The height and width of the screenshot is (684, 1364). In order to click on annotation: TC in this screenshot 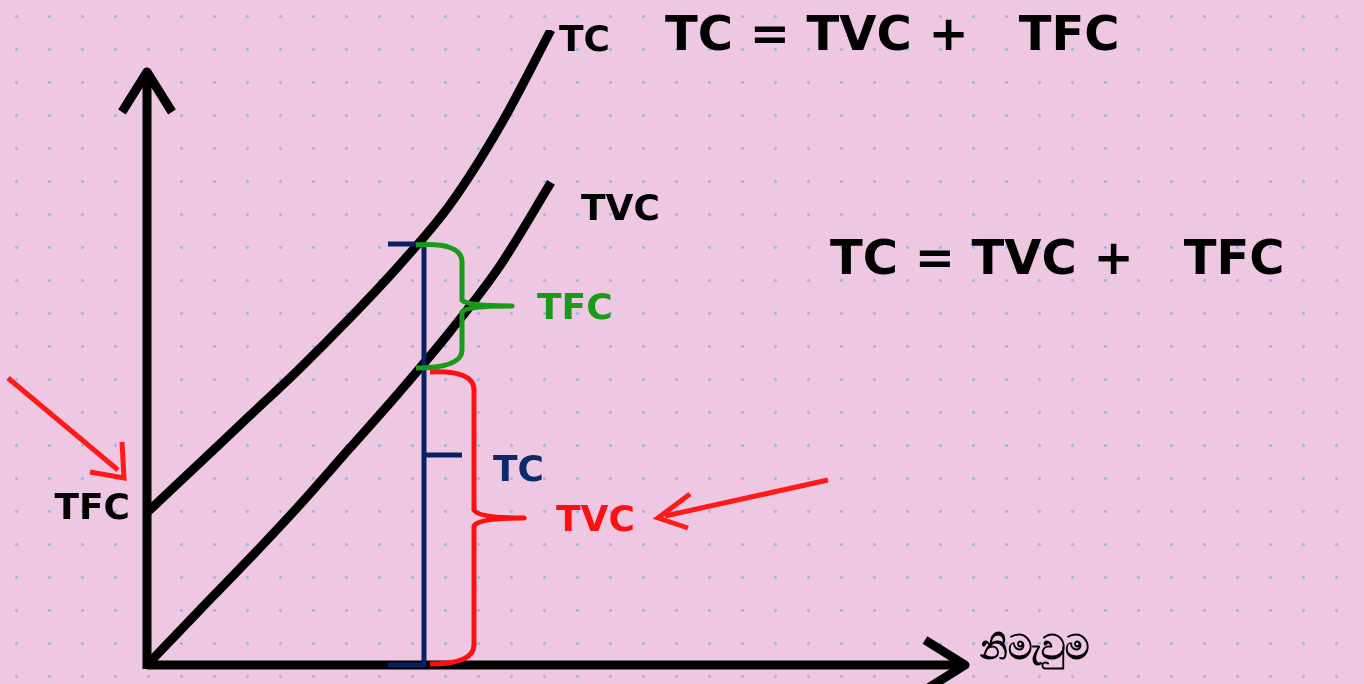, I will do `click(518, 469)`.